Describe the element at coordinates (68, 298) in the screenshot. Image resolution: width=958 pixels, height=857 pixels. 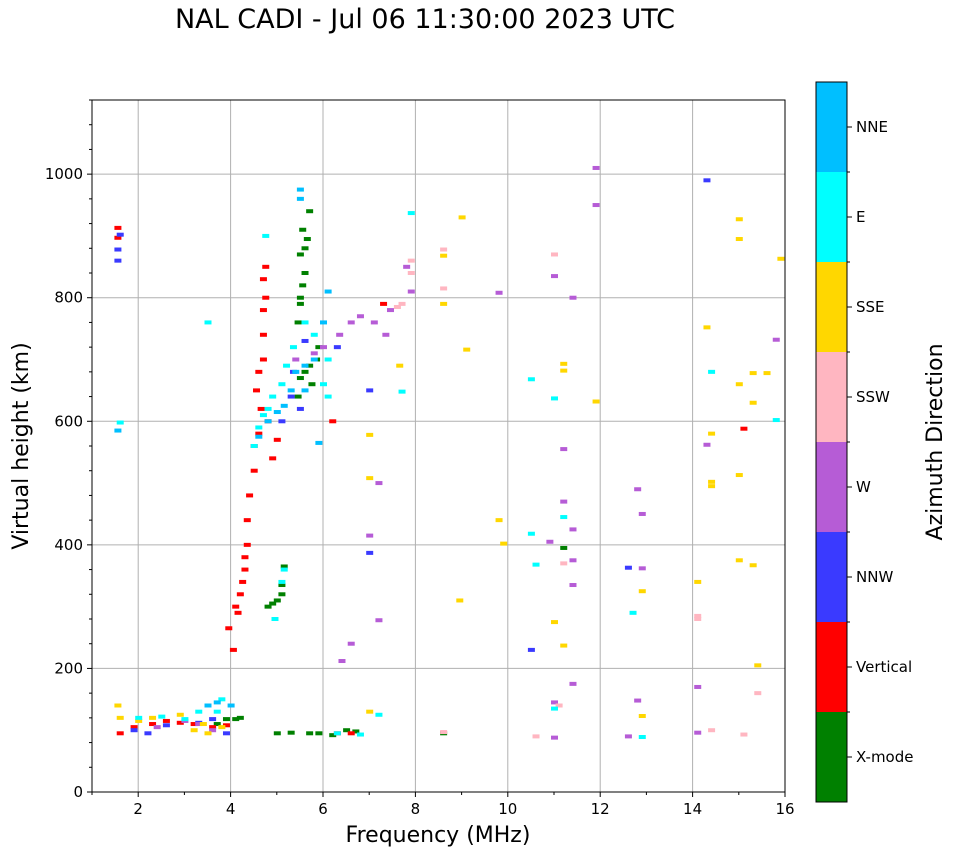
I see `y-tick-label: 800` at that location.